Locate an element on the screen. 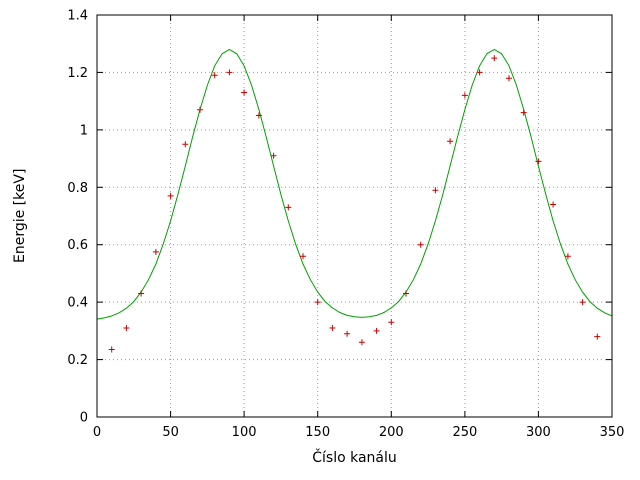 Image resolution: width=640 pixels, height=480 pixels. y-tick-label: 0 is located at coordinates (84, 418).